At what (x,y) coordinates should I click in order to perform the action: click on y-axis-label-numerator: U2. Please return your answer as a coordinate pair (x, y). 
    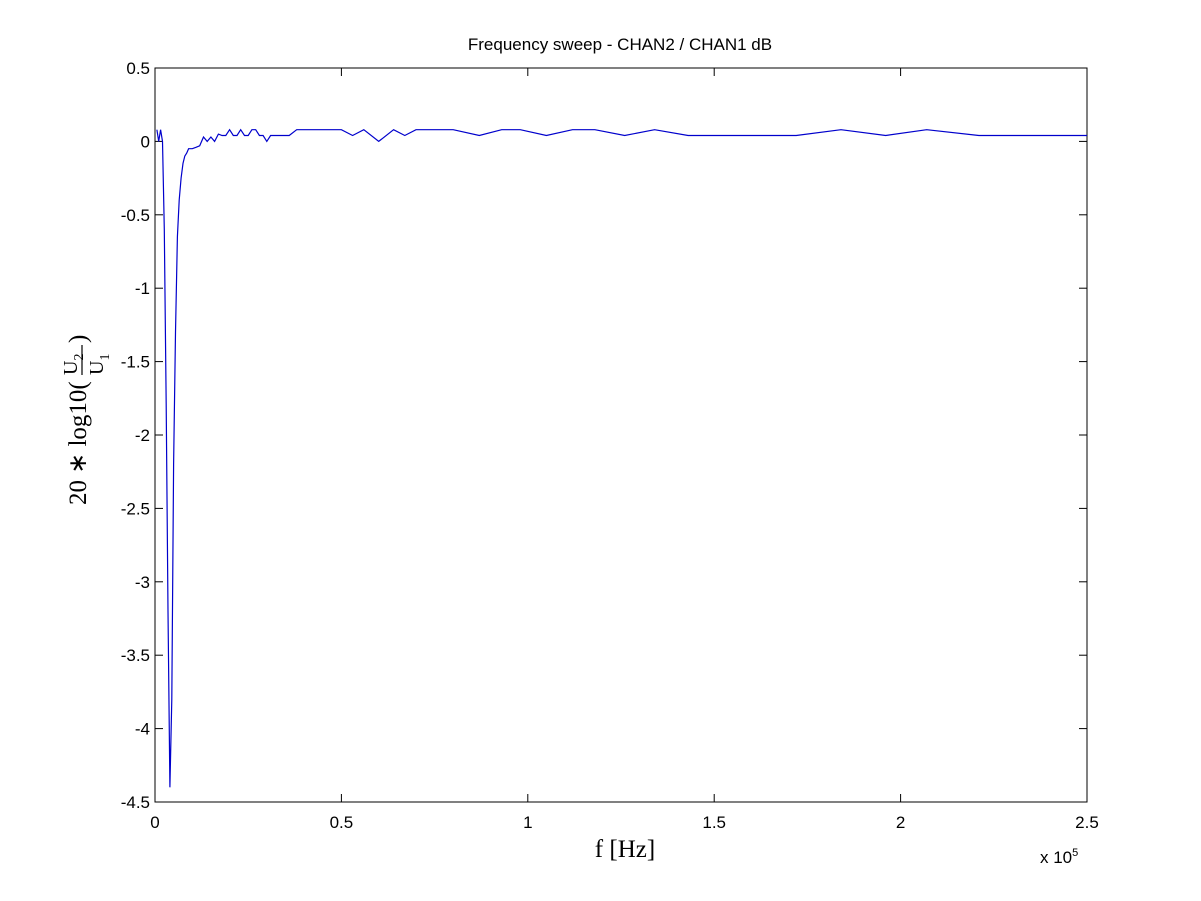
    Looking at the image, I should click on (73, 364).